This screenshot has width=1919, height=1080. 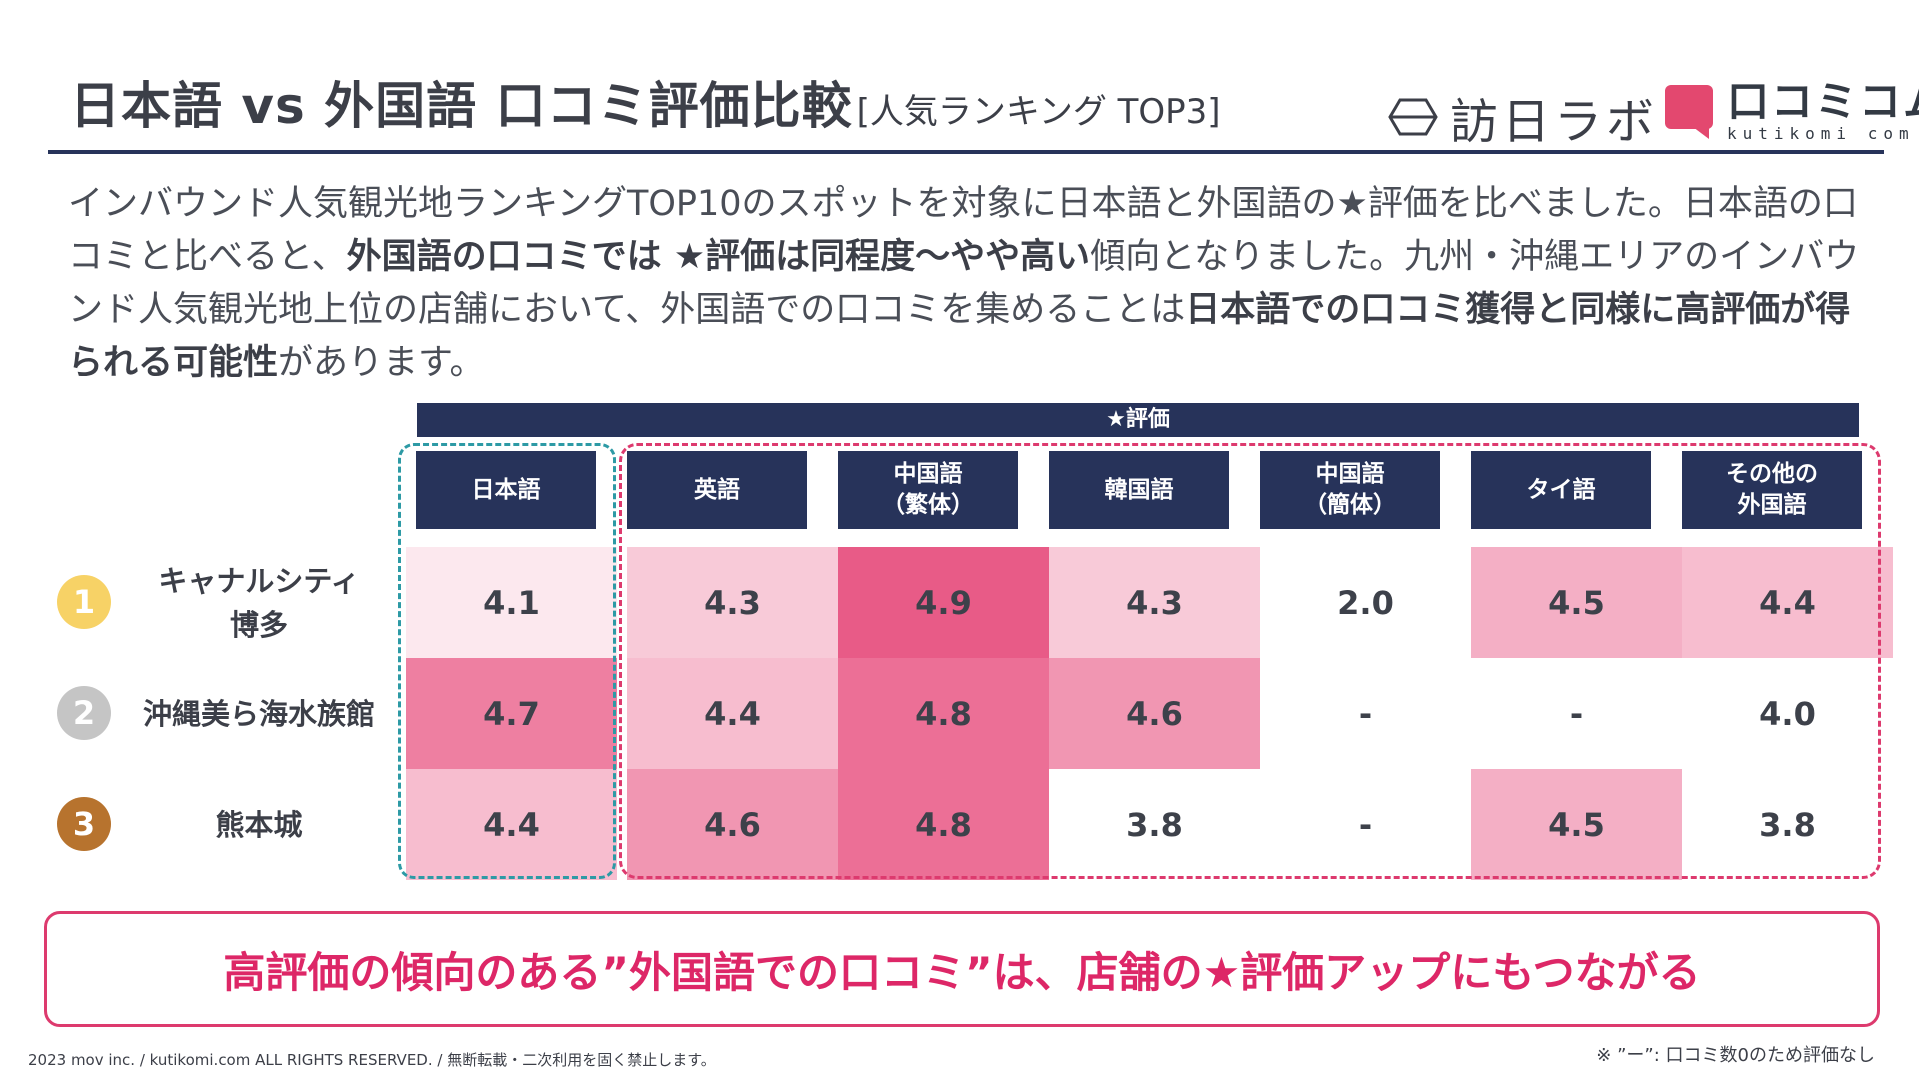 I want to click on houjin-labo-logo-text: 訪日ラボ, so click(x=1554, y=122).